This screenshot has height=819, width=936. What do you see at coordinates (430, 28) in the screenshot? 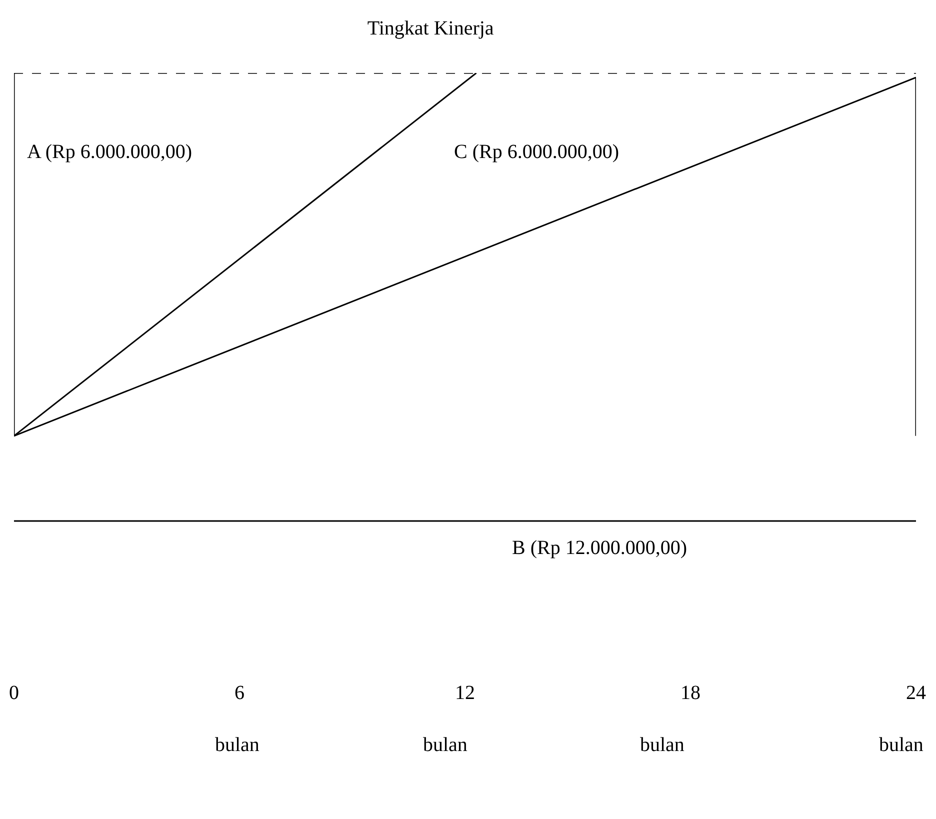
I see `chart-title: Tingkat Kinerja` at bounding box center [430, 28].